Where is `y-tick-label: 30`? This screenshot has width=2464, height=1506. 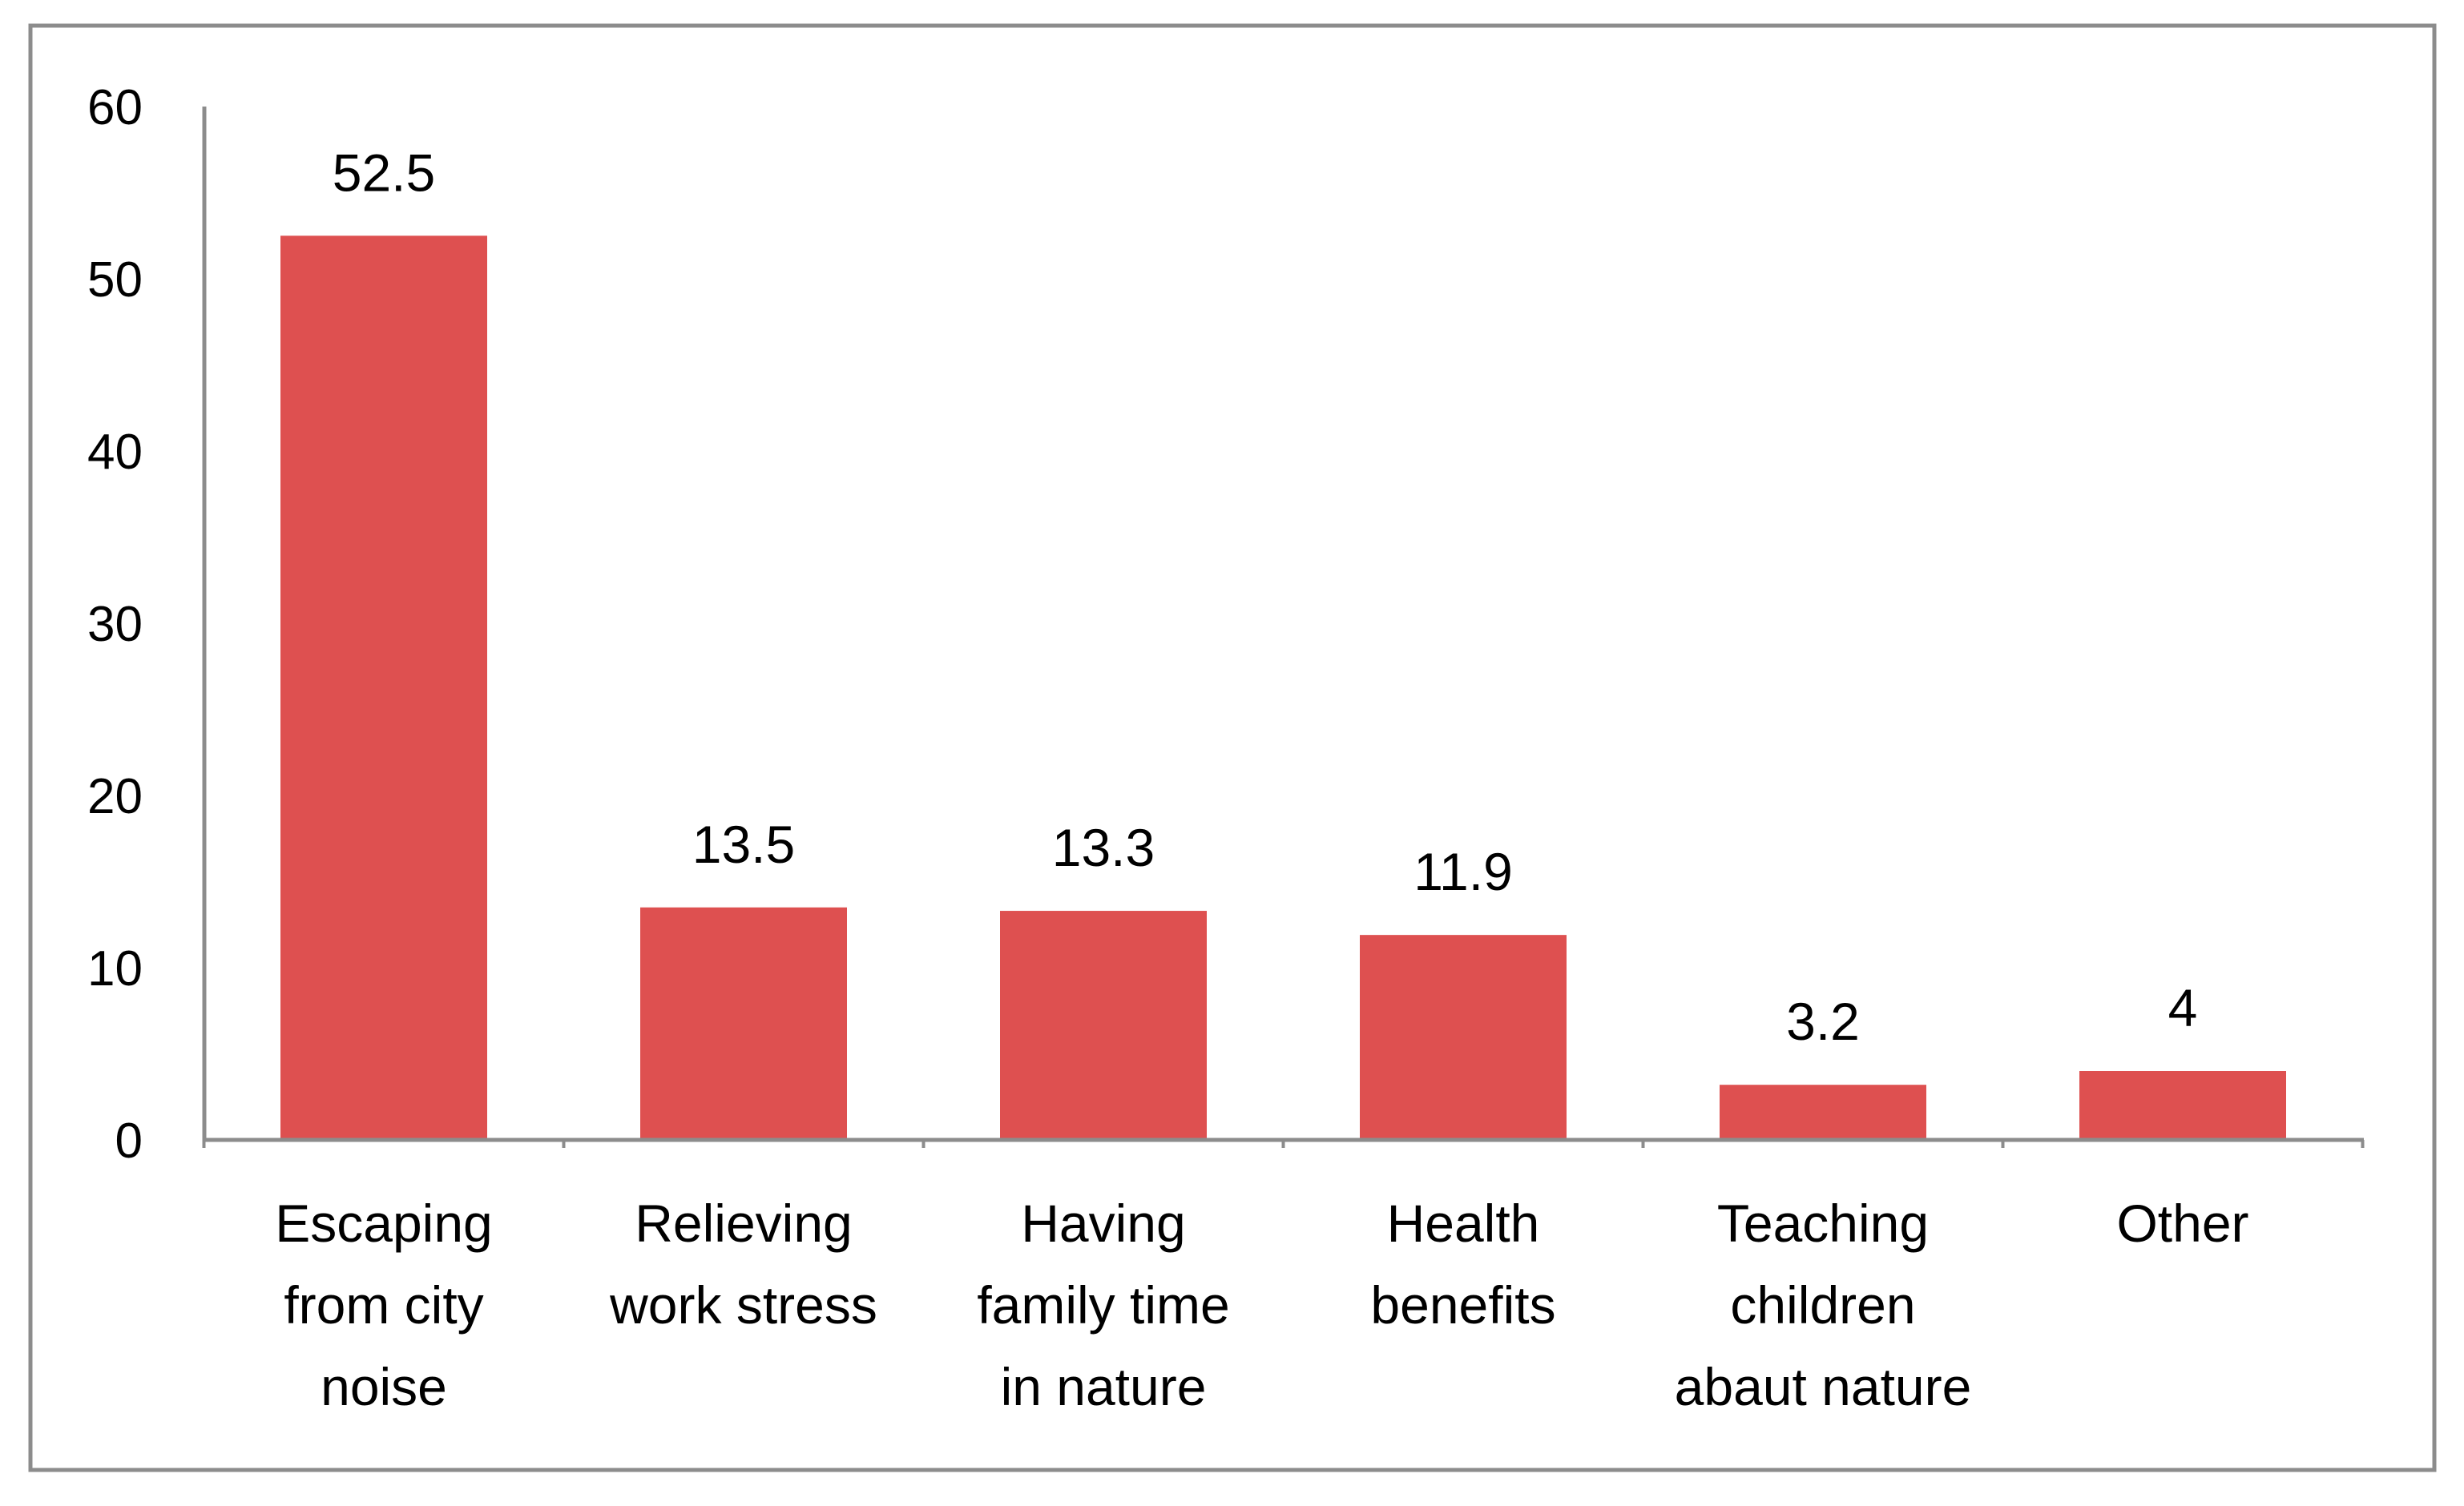 y-tick-label: 30 is located at coordinates (115, 624).